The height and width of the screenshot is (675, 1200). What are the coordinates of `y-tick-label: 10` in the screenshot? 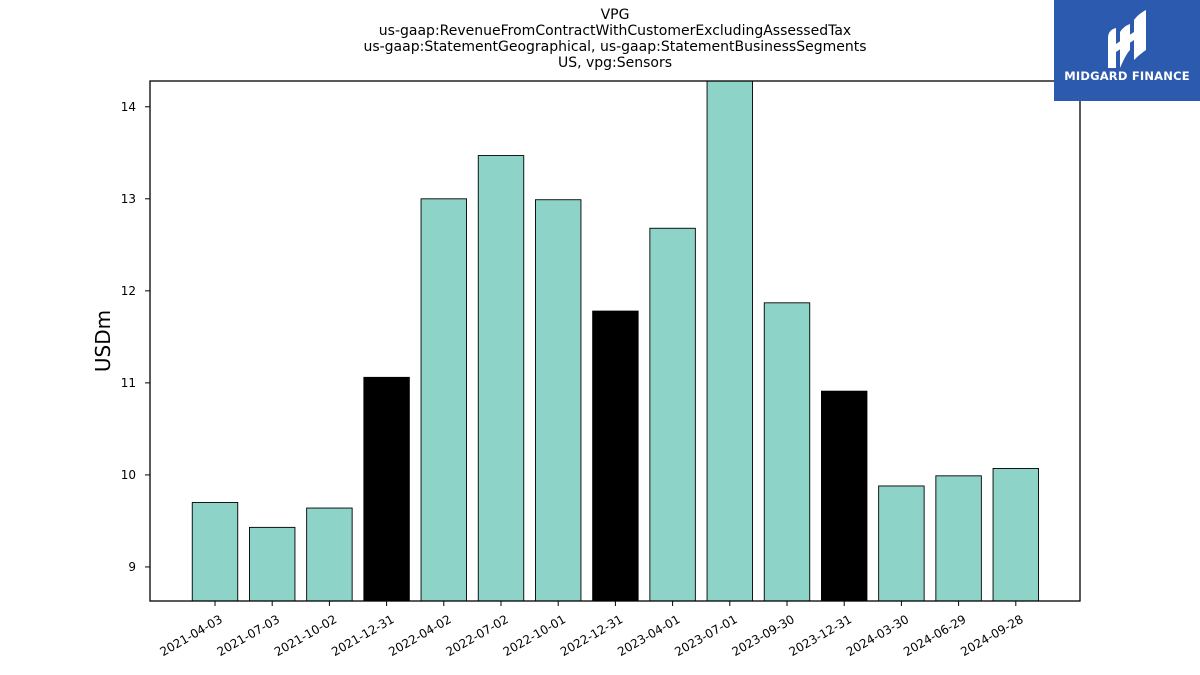 It's located at (128, 475).